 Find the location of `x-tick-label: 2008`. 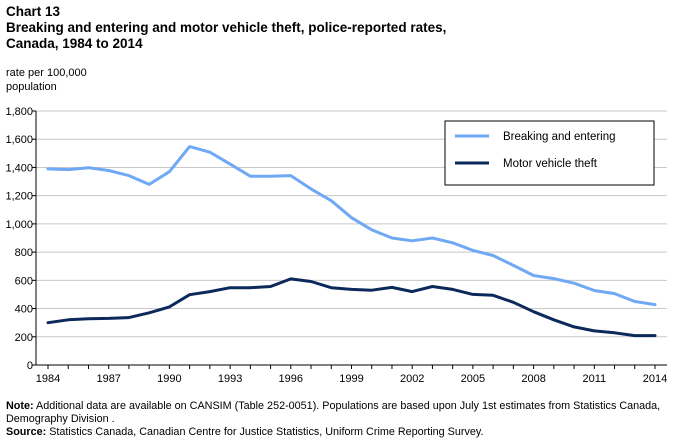

x-tick-label: 2008 is located at coordinates (533, 379).